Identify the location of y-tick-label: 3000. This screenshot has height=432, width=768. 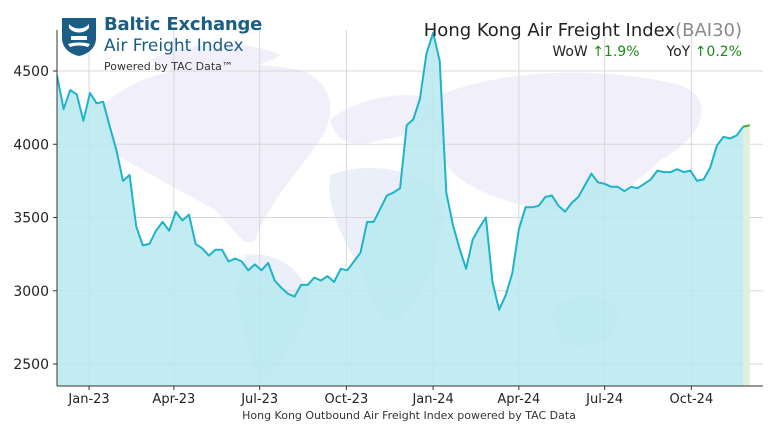
(31, 292).